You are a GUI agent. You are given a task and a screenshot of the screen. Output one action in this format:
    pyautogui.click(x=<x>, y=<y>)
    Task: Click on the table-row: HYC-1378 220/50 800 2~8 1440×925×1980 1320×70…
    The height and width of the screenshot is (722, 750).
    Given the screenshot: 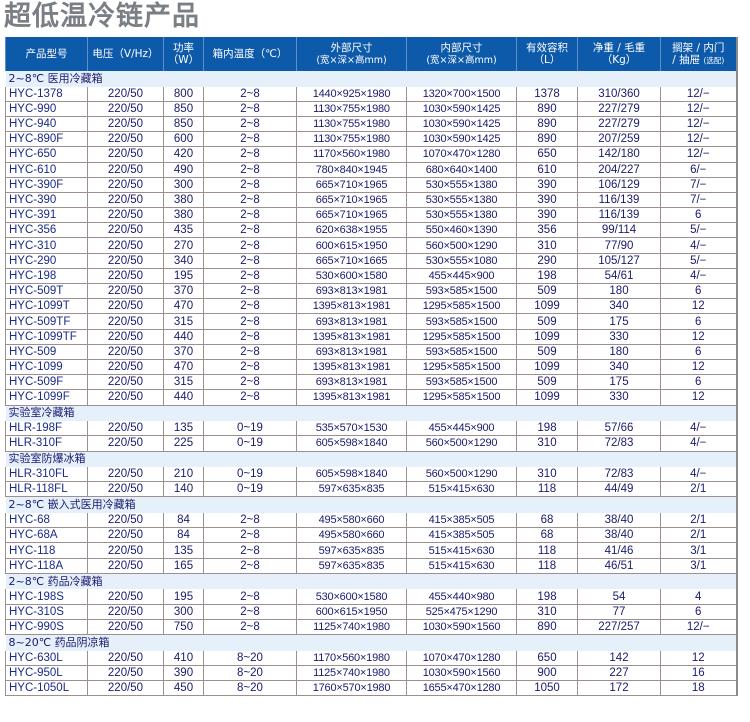 What is the action you would take?
    pyautogui.click(x=371, y=94)
    